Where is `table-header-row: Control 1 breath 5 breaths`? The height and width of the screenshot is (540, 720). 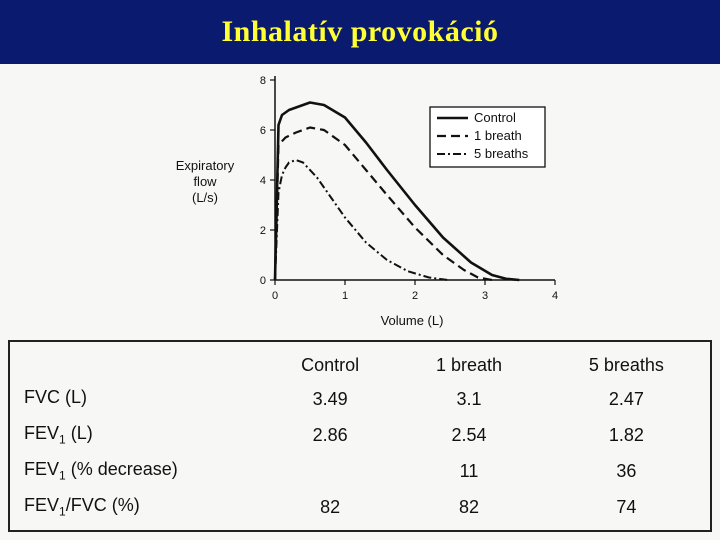
table-header-row: Control 1 breath 5 breaths is located at coordinates (360, 361).